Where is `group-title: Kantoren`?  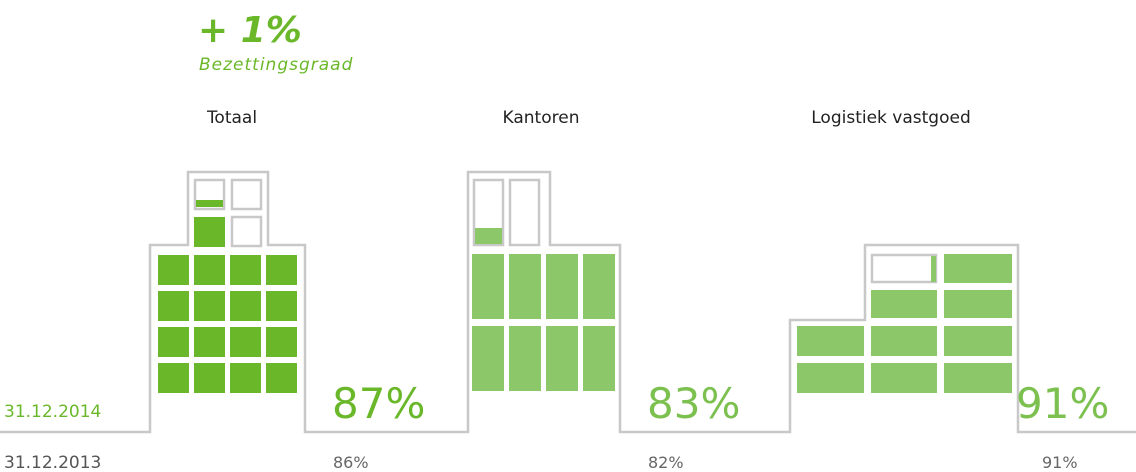 group-title: Kantoren is located at coordinates (541, 118).